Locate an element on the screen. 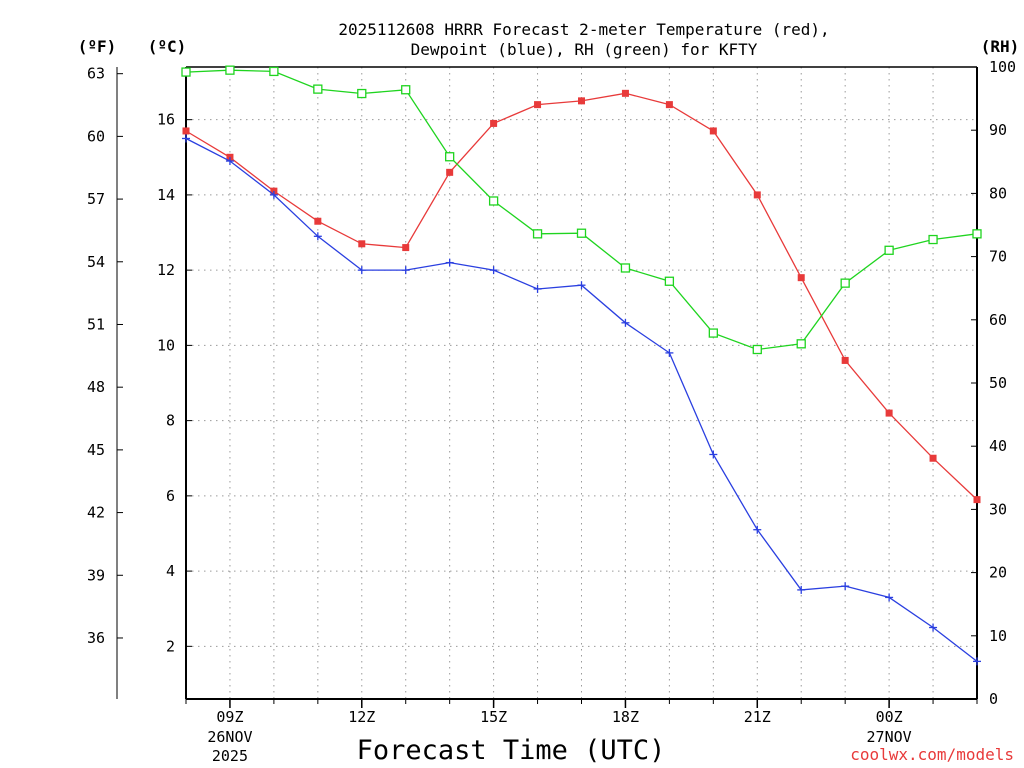  fahrenheit-tick-label: 42 is located at coordinates (96, 513).